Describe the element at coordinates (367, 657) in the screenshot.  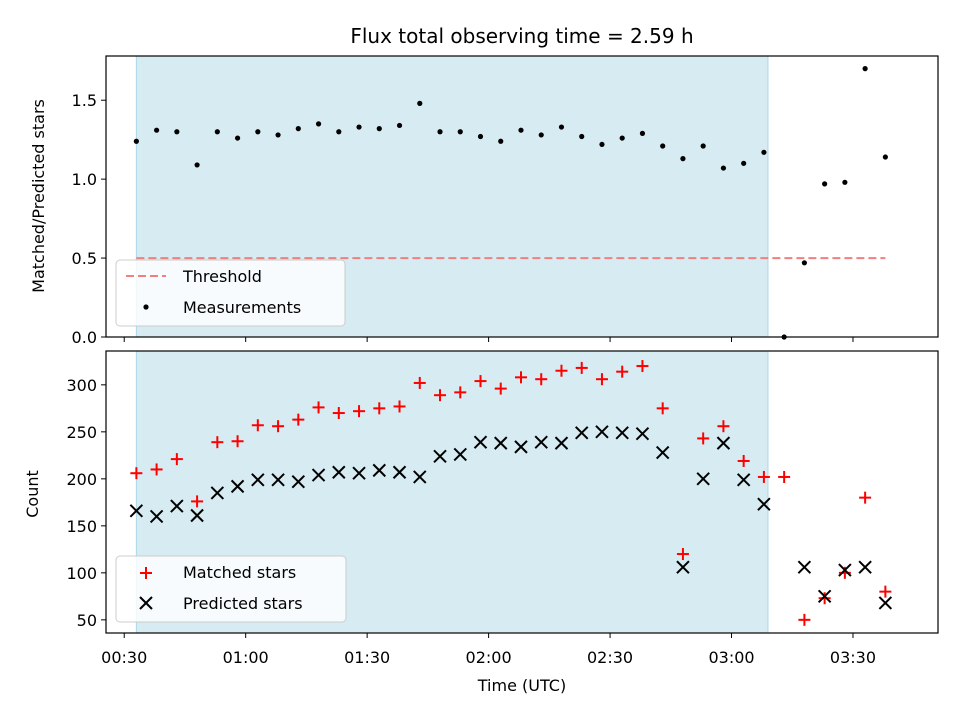
I see `x-tick-label: 01:30` at that location.